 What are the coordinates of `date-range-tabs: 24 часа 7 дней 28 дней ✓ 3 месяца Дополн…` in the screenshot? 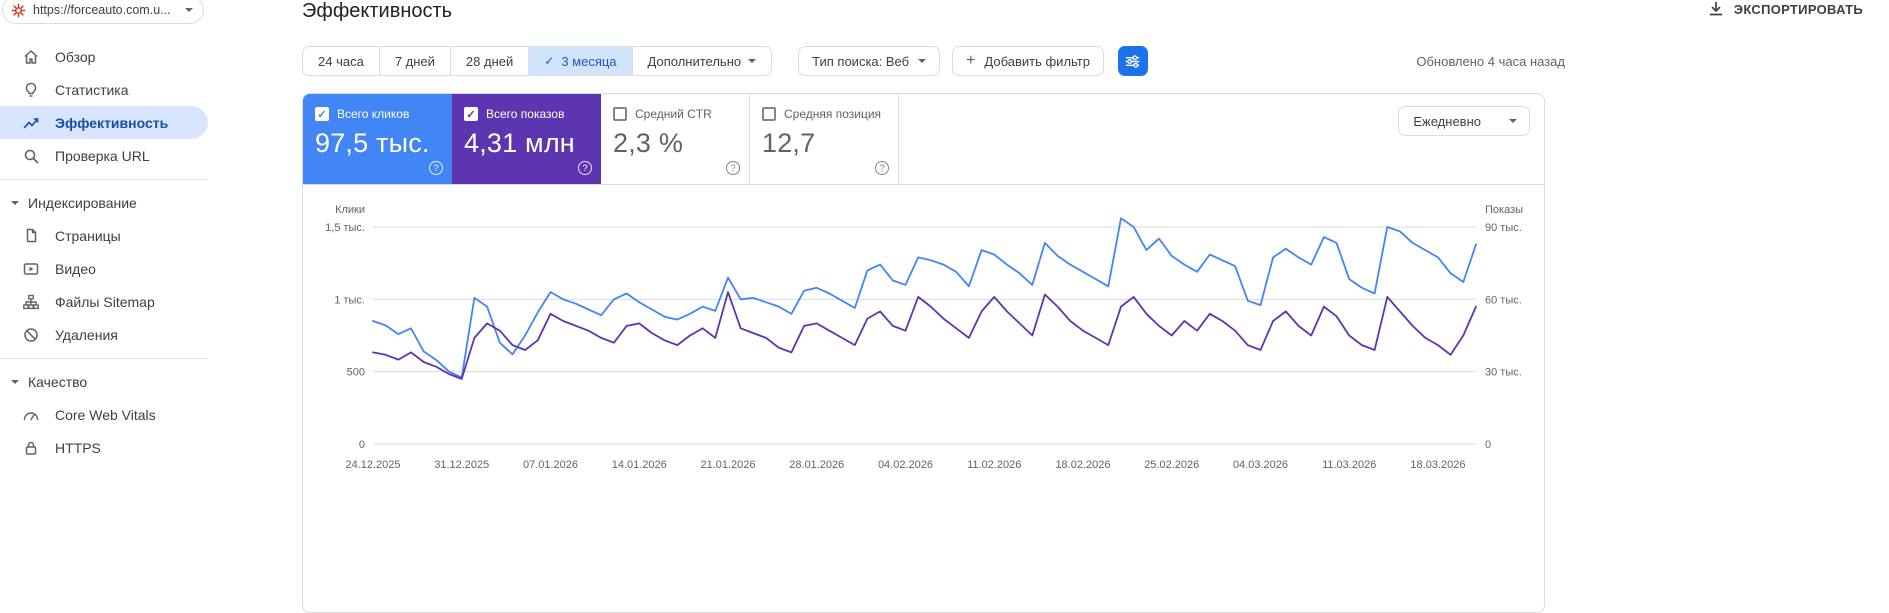 It's located at (537, 61).